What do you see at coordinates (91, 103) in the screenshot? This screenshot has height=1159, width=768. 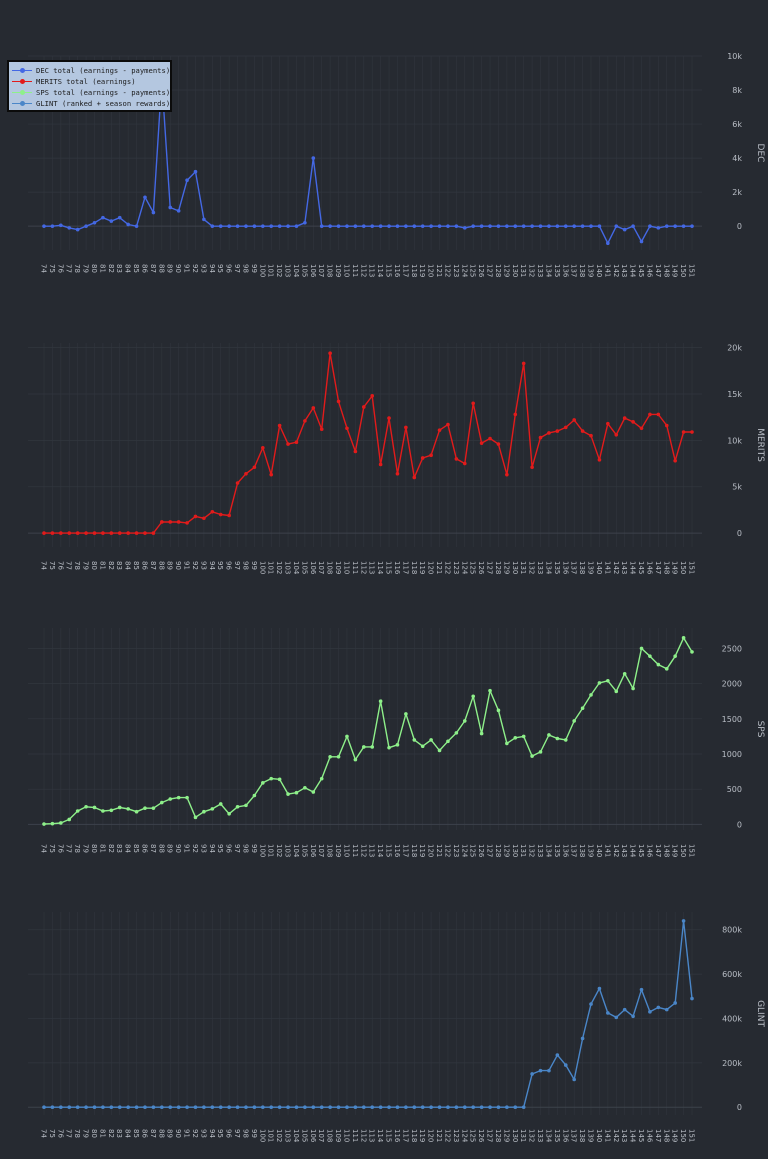 I see `legend-item: GLINT (ranked + season rewards)` at bounding box center [91, 103].